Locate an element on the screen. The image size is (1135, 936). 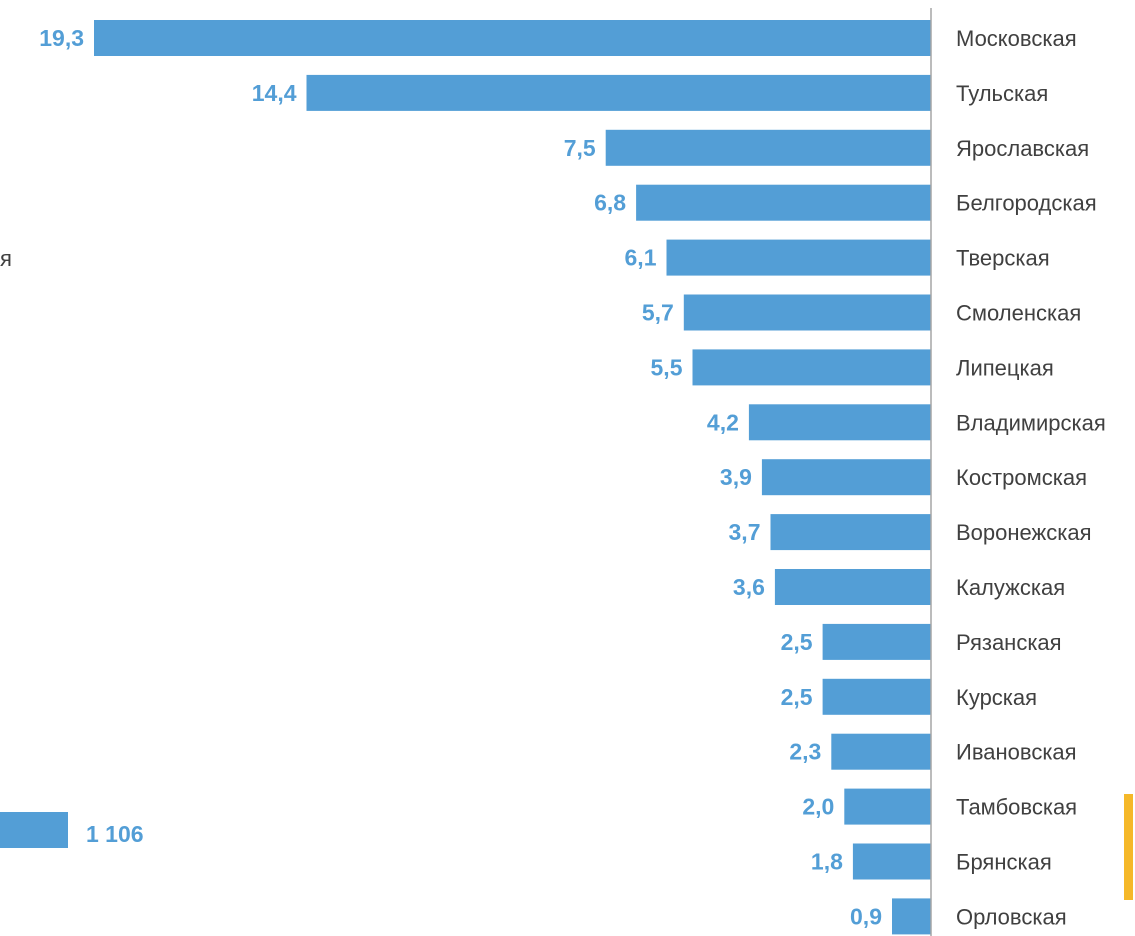
bar-value-label: 3,9 is located at coordinates (736, 477).